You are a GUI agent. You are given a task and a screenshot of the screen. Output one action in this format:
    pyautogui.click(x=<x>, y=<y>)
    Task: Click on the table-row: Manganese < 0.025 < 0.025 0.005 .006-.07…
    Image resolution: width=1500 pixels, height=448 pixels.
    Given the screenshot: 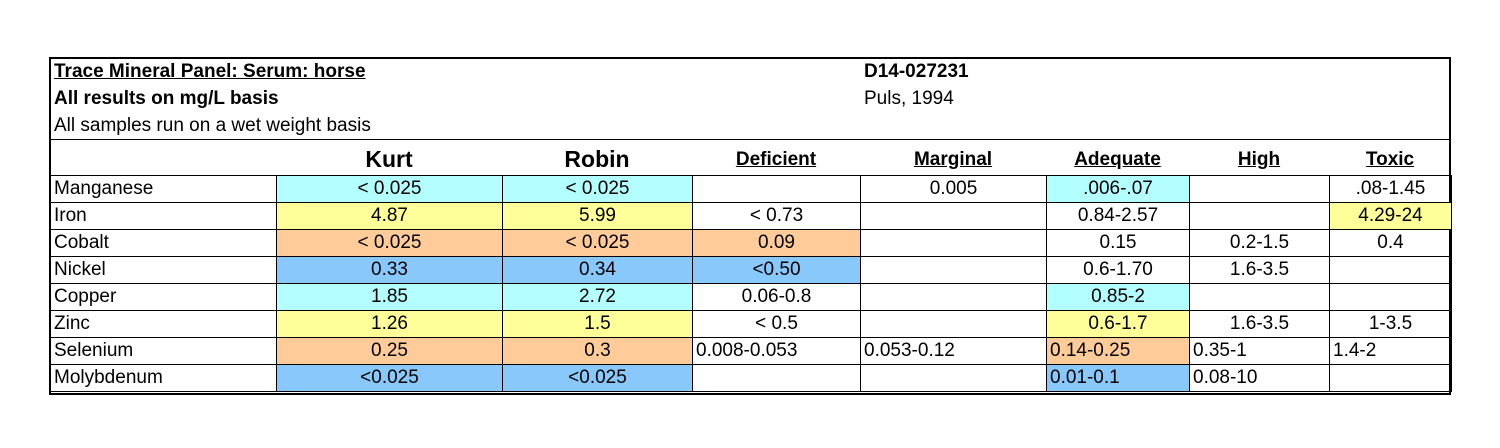 What is the action you would take?
    pyautogui.click(x=750, y=189)
    